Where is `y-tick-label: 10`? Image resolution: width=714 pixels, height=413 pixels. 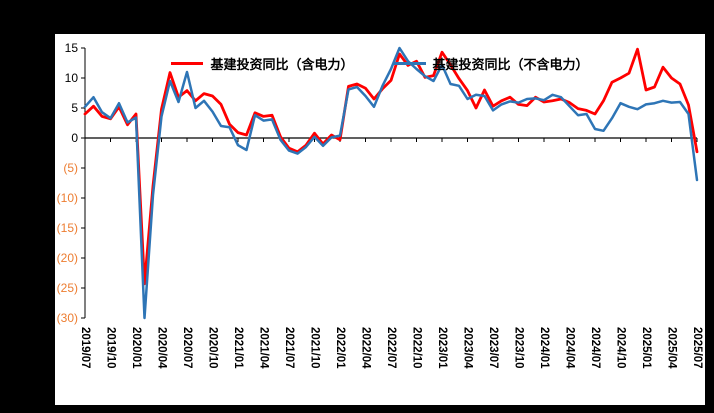
y-tick-label: 10 is located at coordinates (72, 78).